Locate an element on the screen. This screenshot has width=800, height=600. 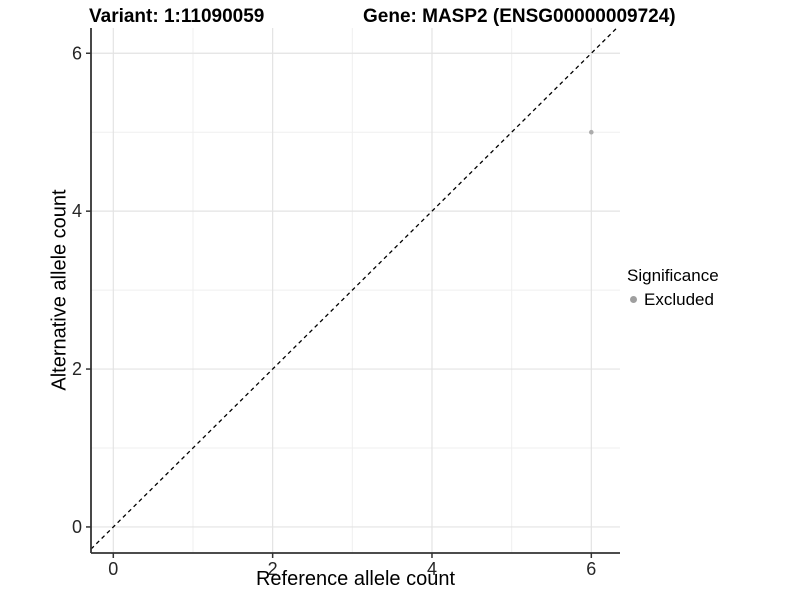
y-tick-label: 0 is located at coordinates (77, 527).